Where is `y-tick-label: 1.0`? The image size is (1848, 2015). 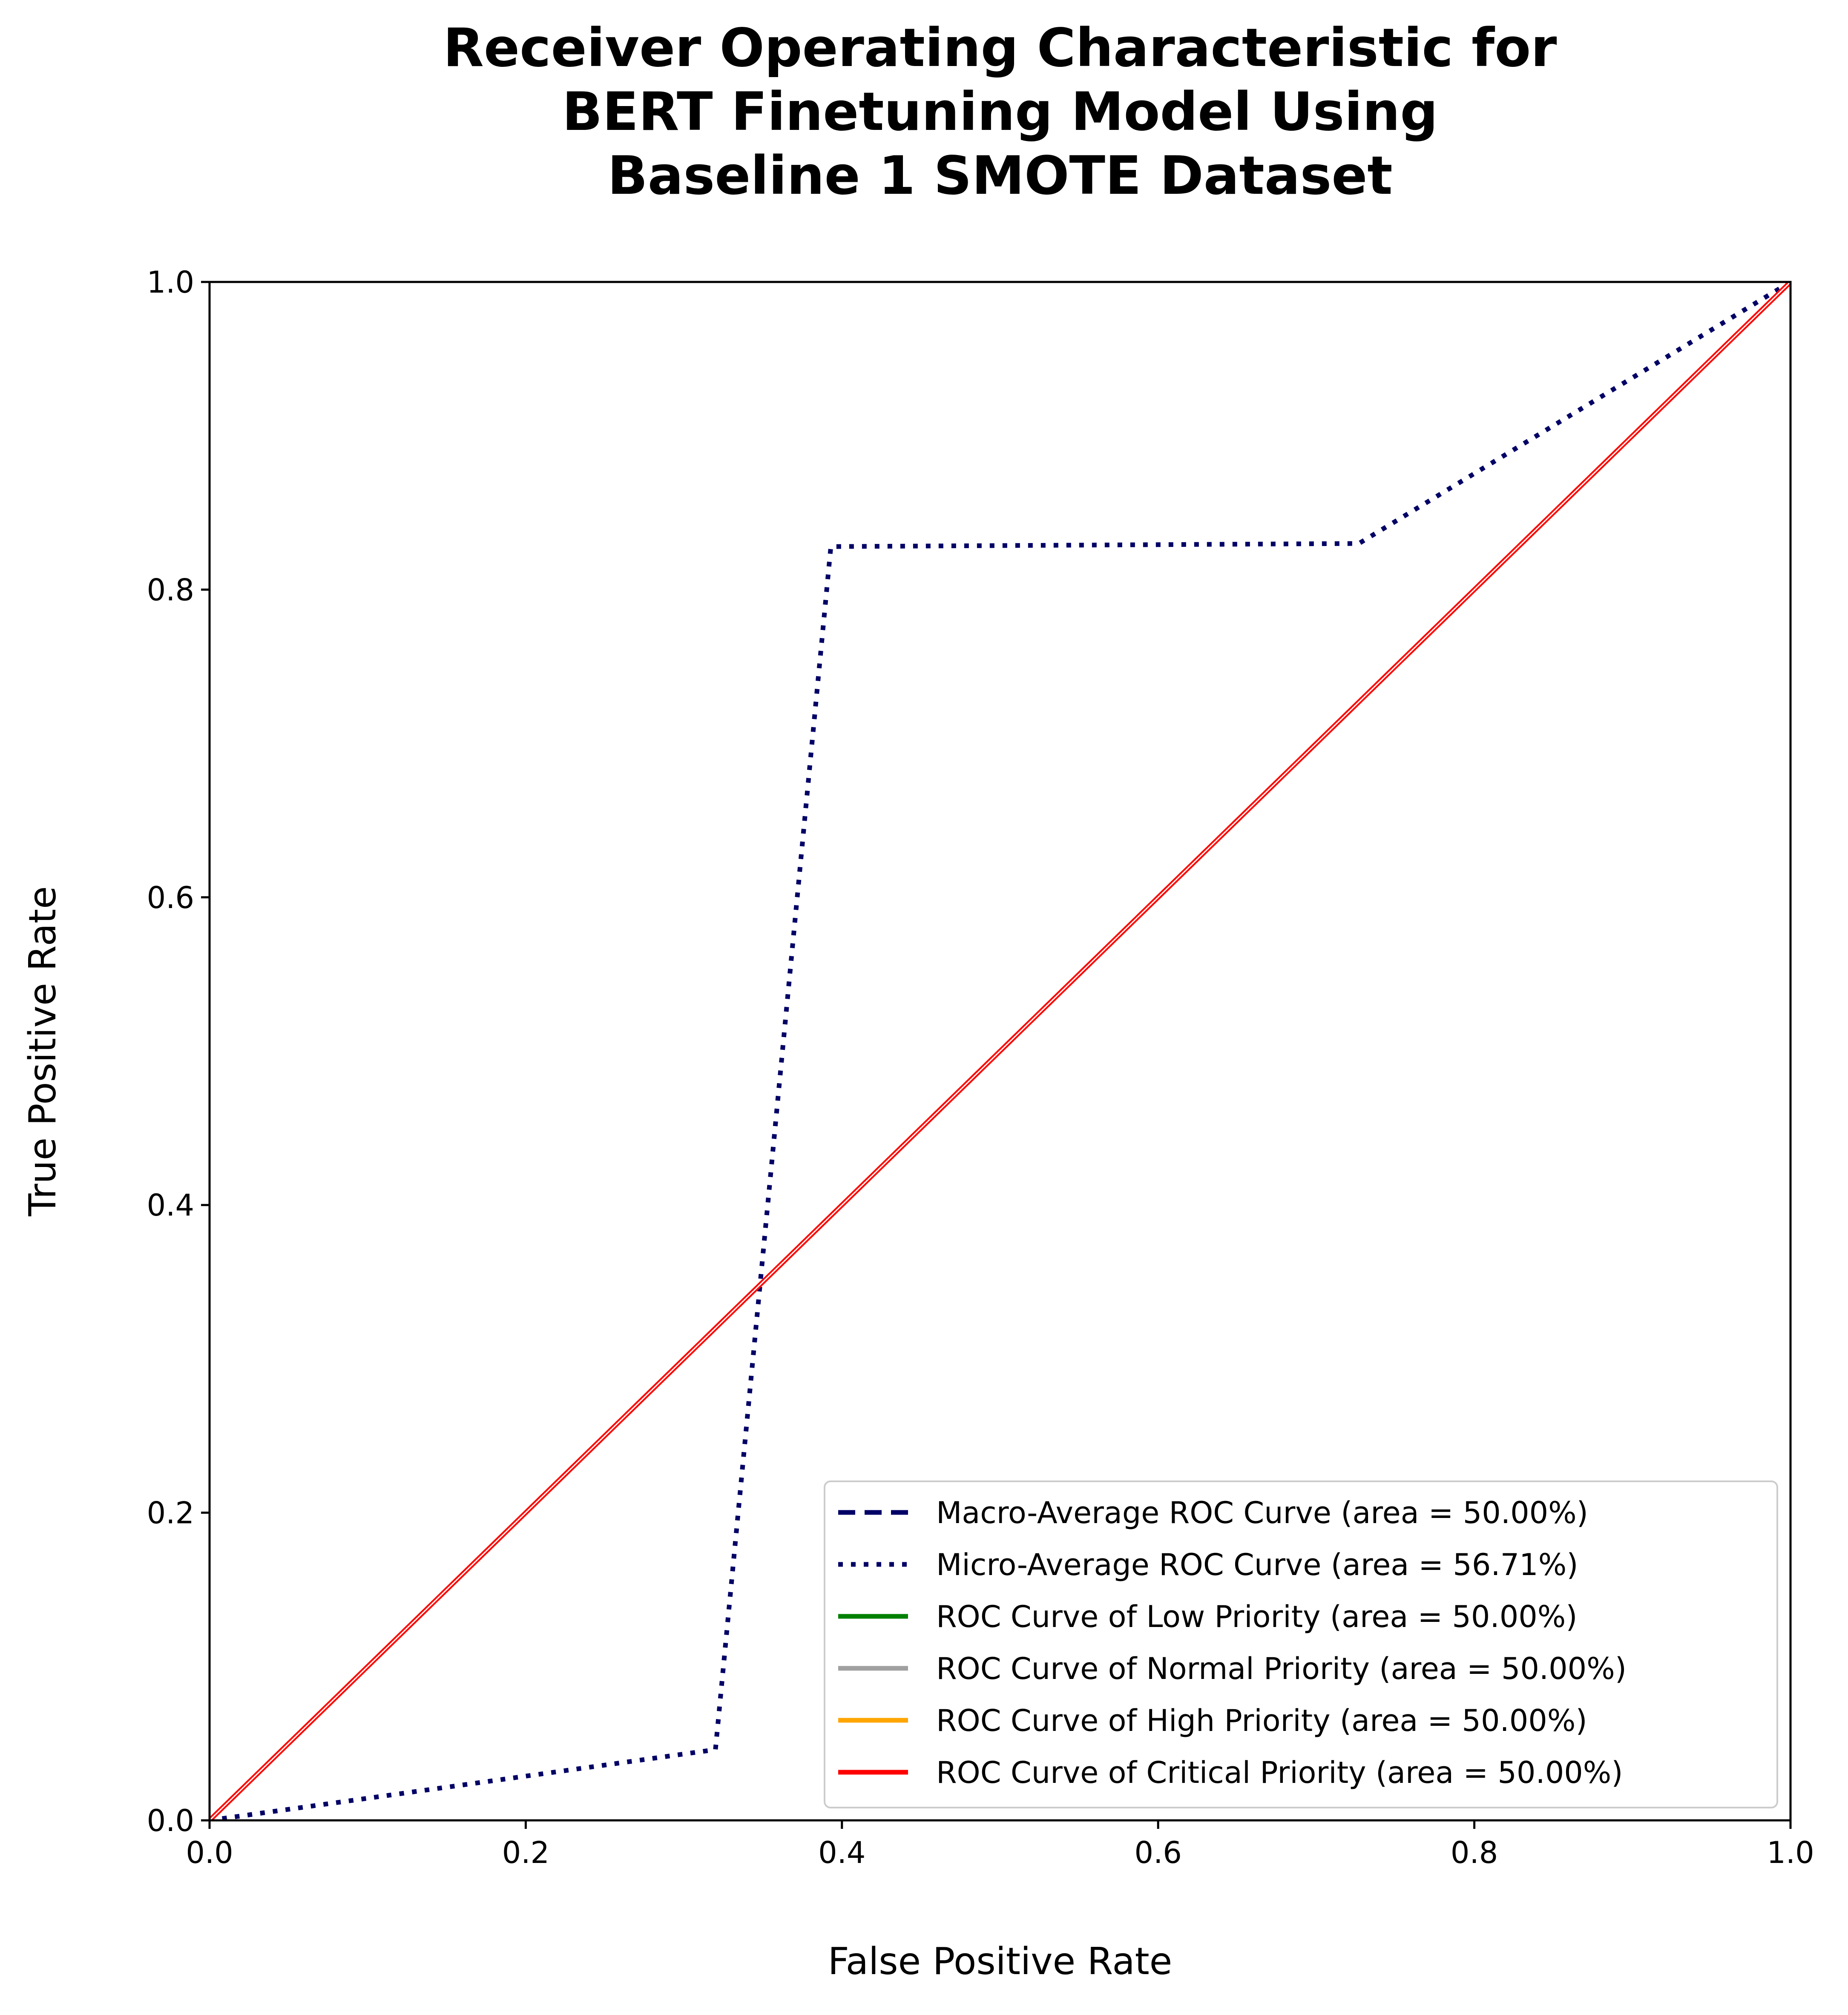
y-tick-label: 1.0 is located at coordinates (170, 282).